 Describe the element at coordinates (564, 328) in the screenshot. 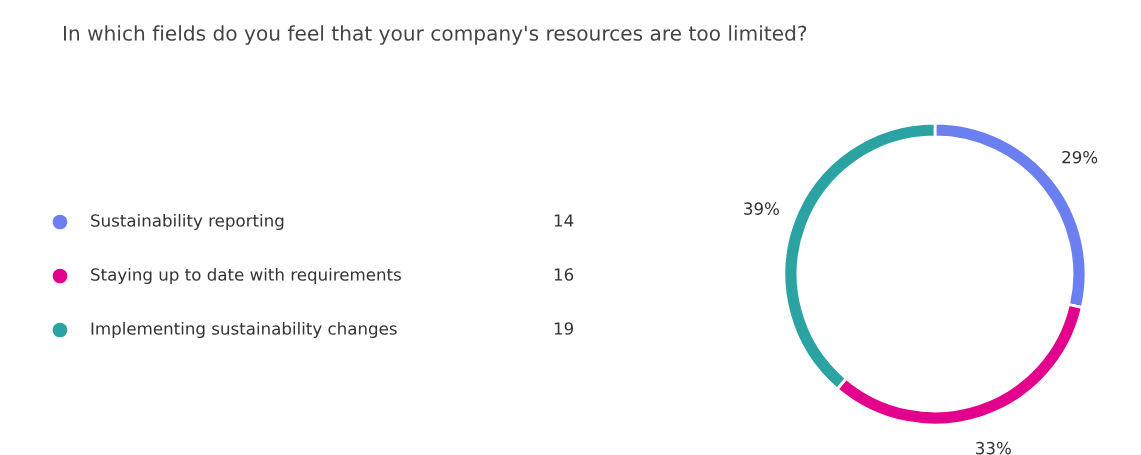

I see `data-label: 19` at that location.